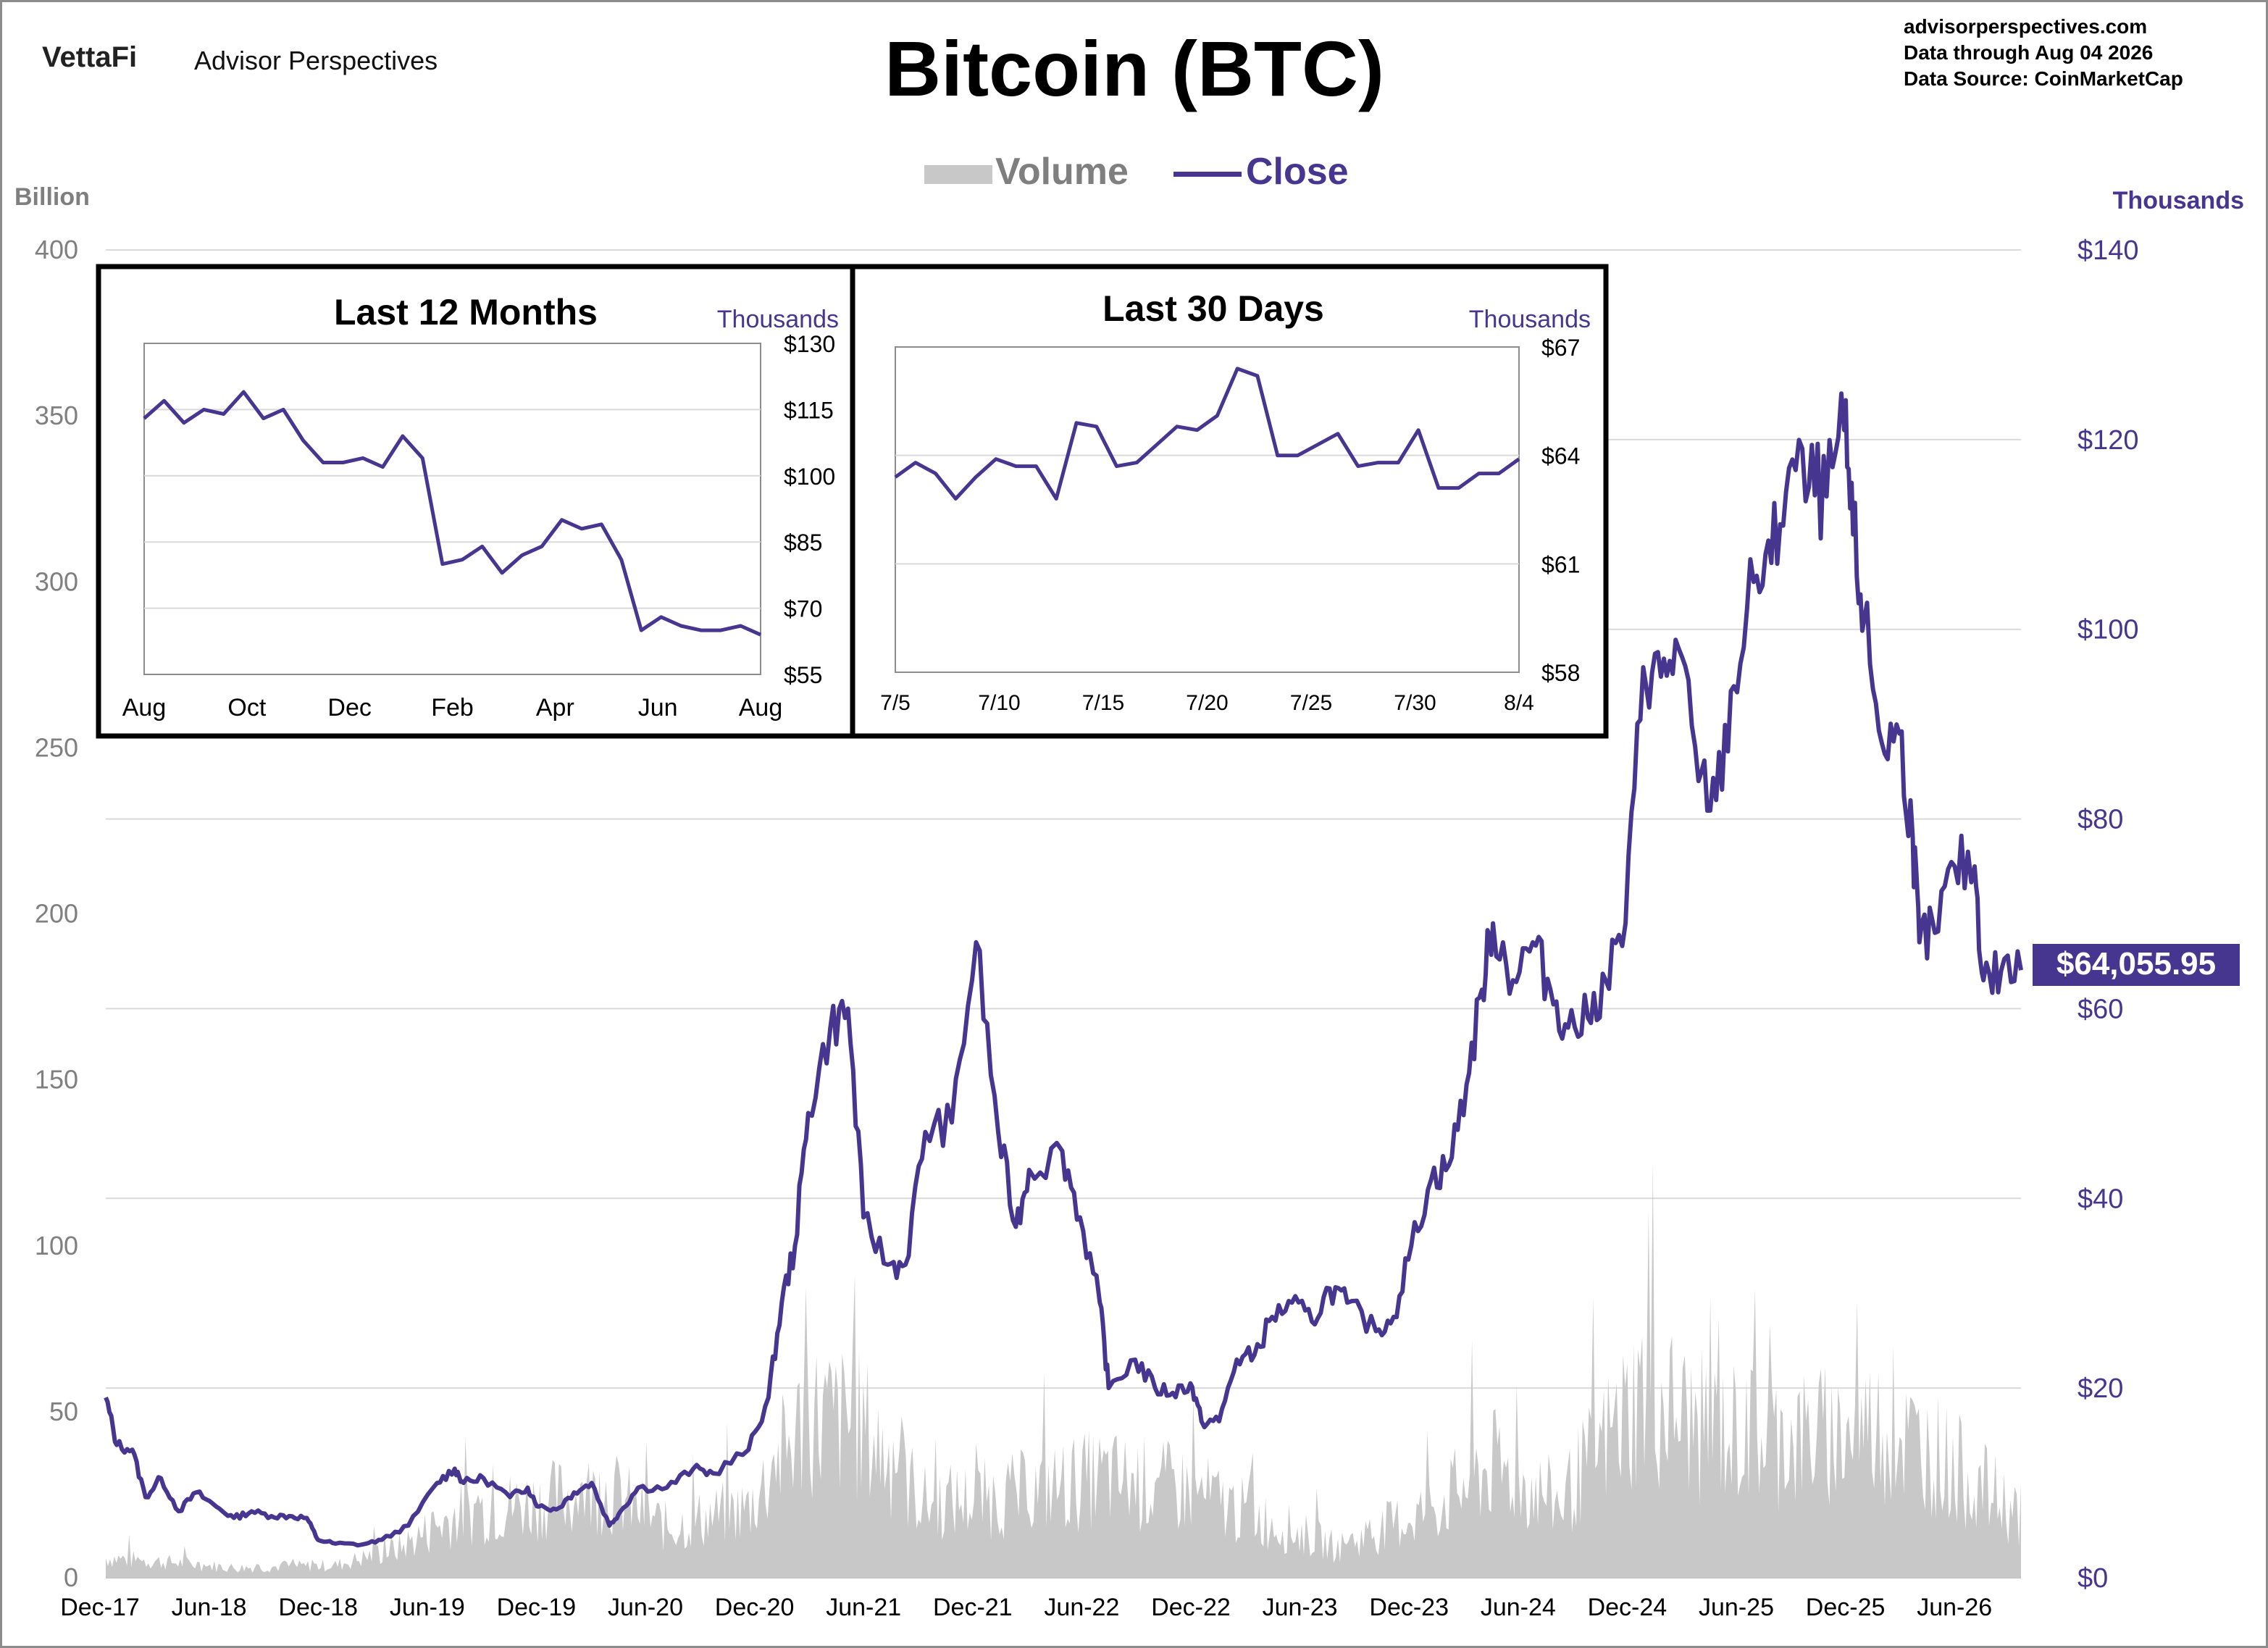  What do you see at coordinates (958, 174) in the screenshot?
I see `legend-volume-swatch` at bounding box center [958, 174].